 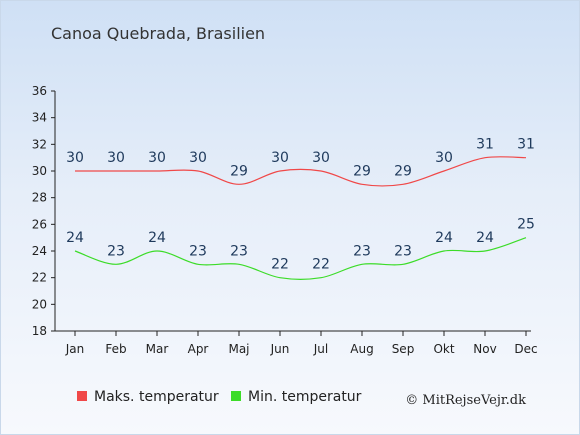 I want to click on chart-title: Canoa Quebrada, Brasilien, so click(x=158, y=33).